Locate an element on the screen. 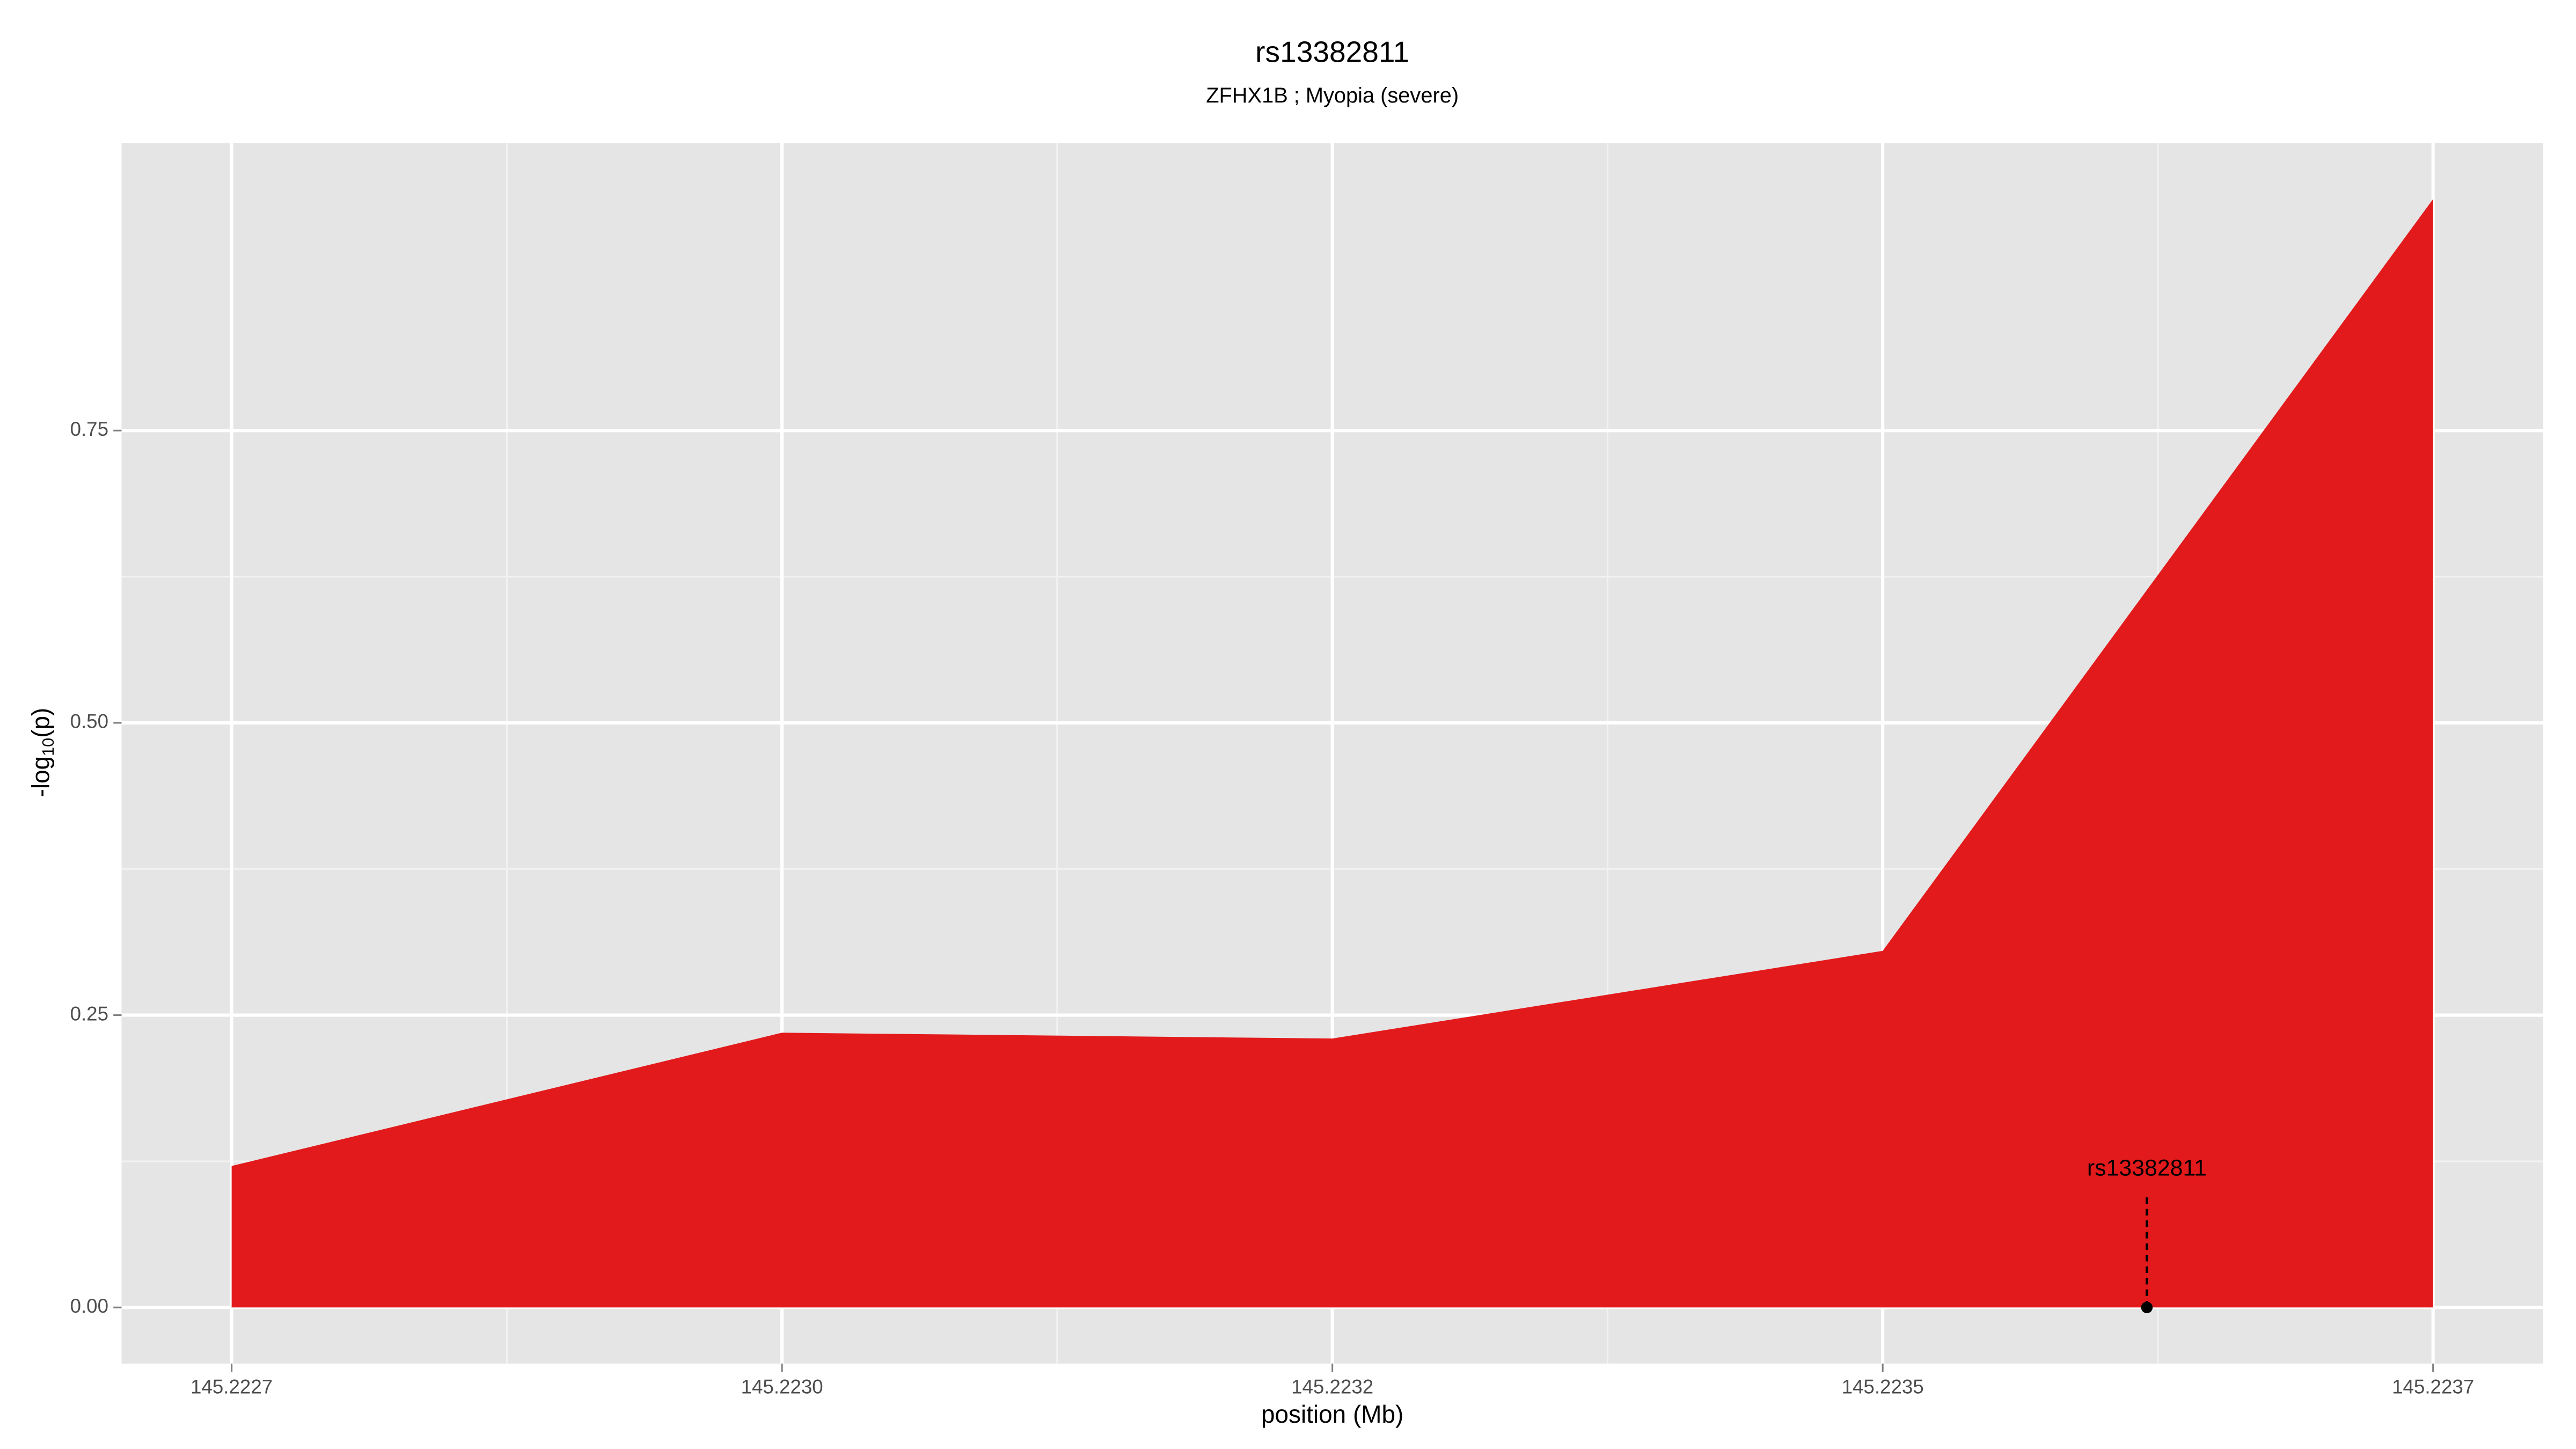  y-label-sub: 10 is located at coordinates (48, 747).